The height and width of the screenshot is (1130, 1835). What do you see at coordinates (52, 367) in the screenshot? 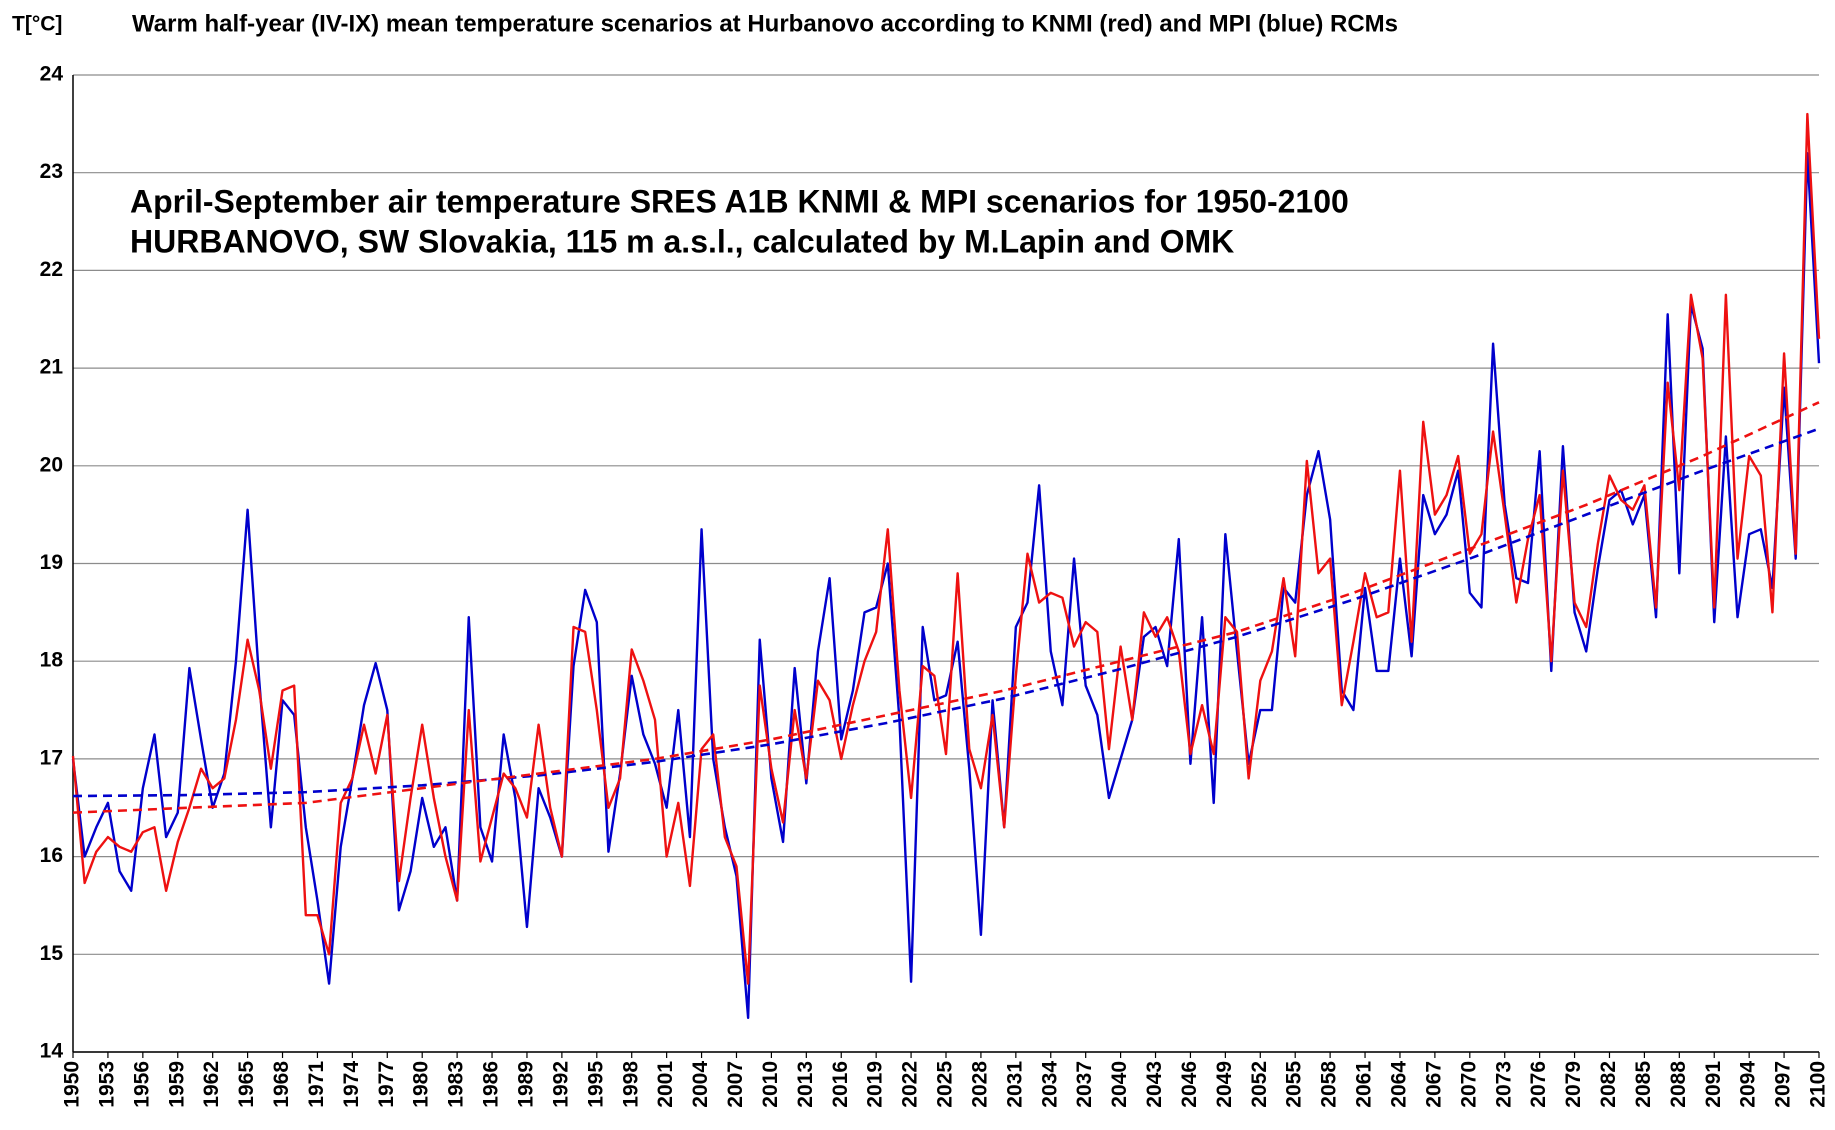
I see `y-tick-label: 21` at bounding box center [52, 367].